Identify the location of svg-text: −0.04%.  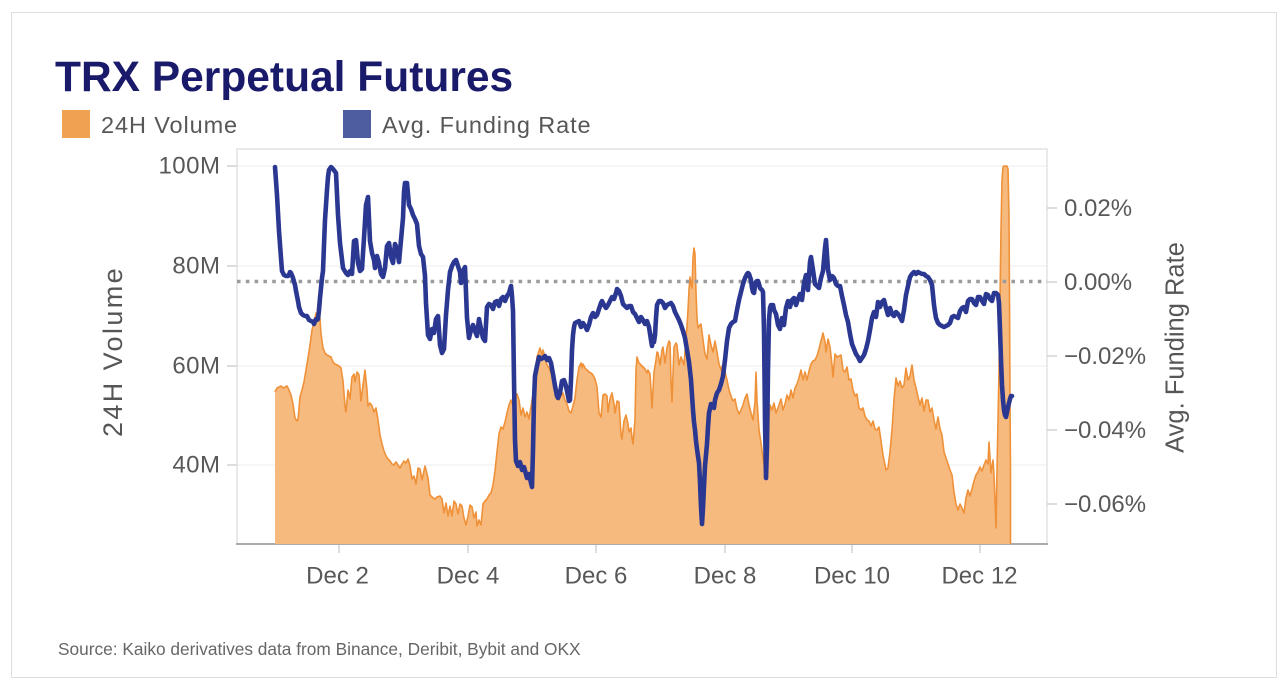
(1105, 430).